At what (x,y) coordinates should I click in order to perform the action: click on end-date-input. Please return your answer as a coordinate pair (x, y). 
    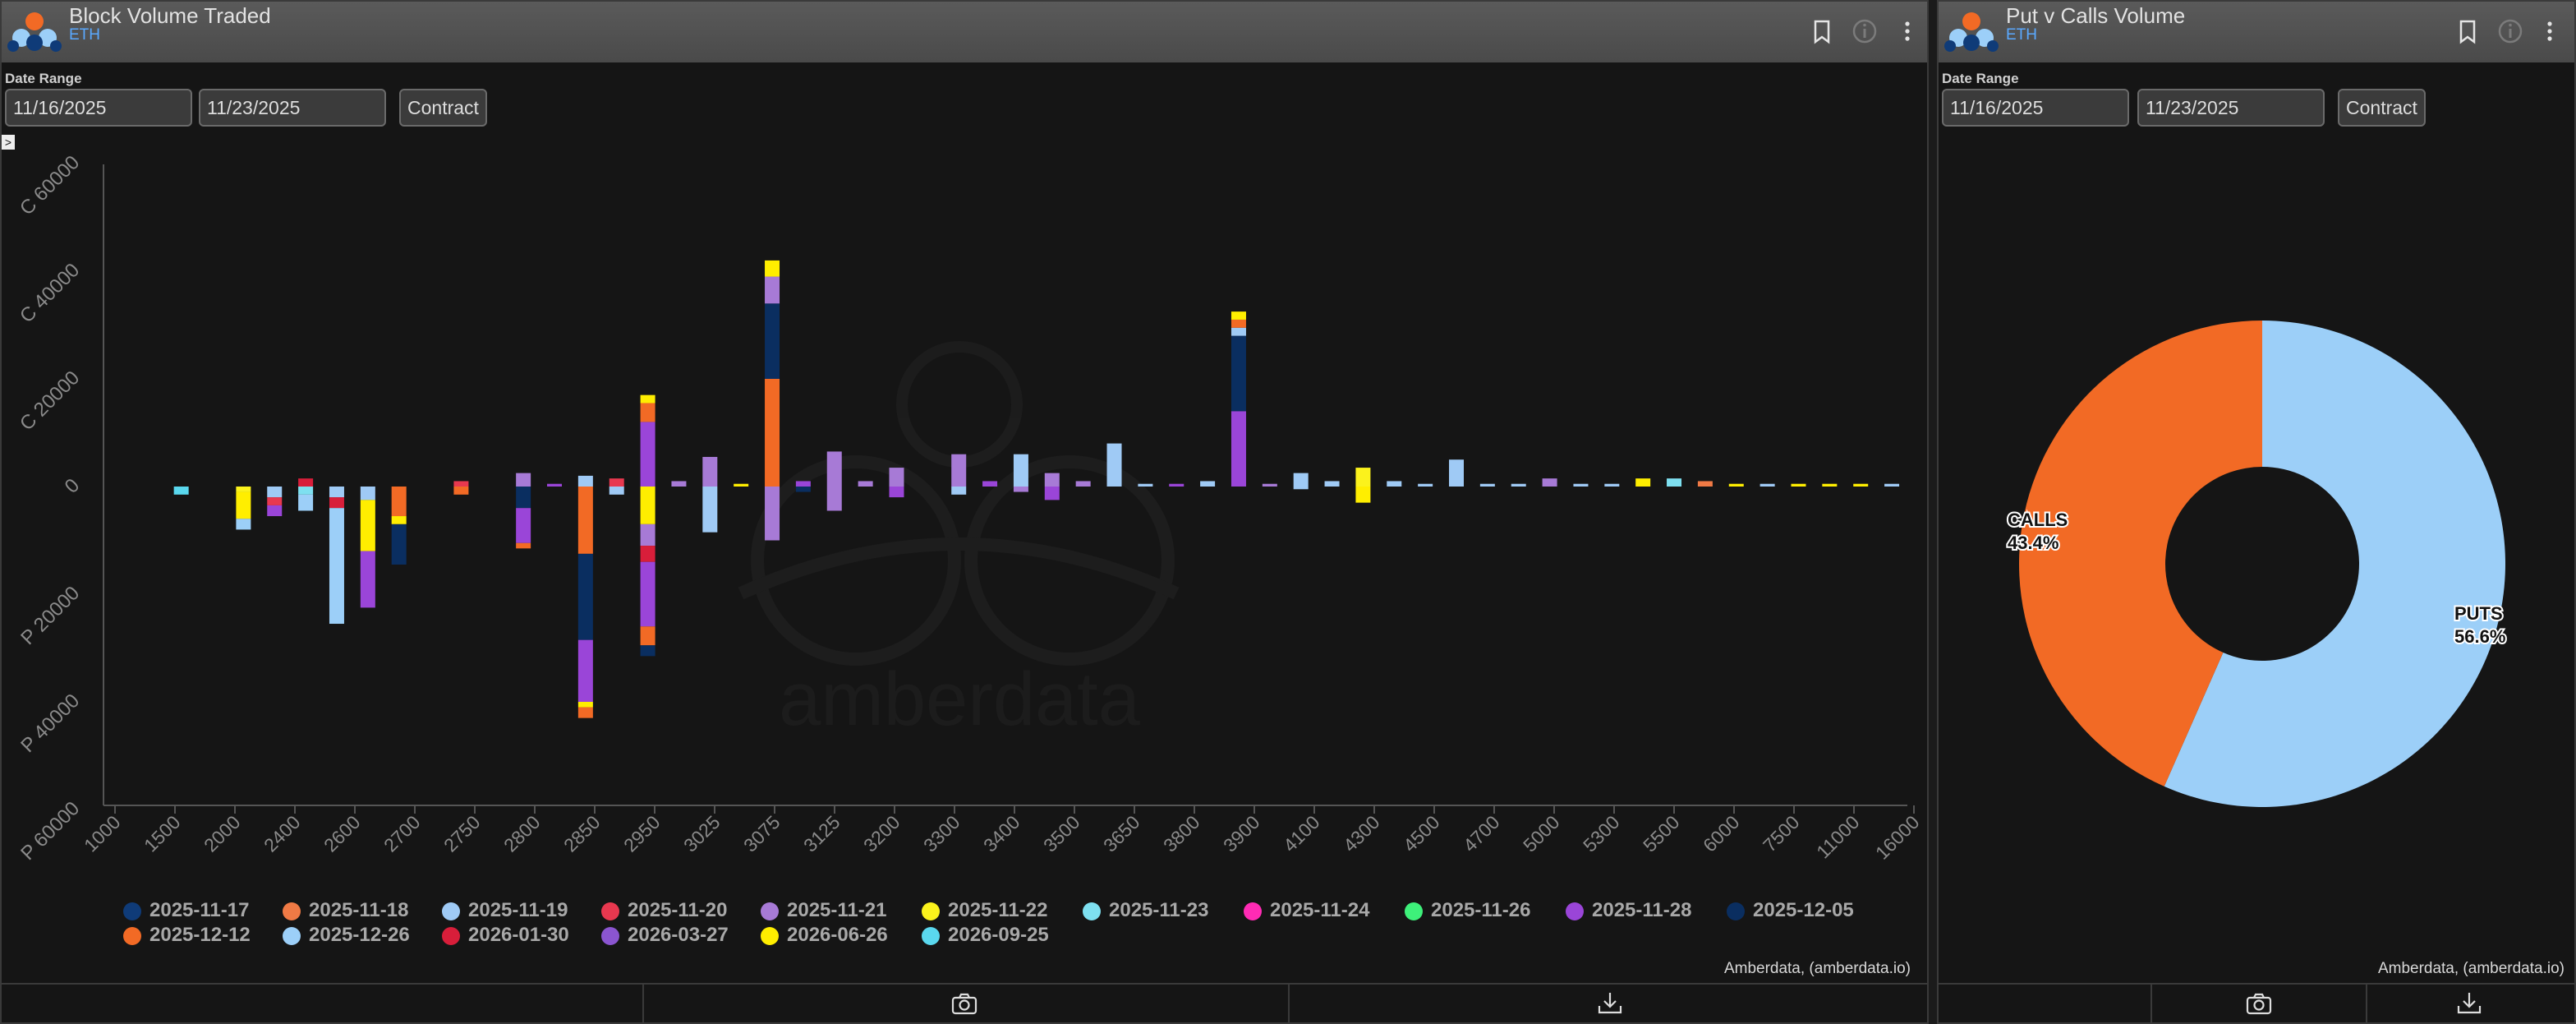
    Looking at the image, I should click on (2231, 108).